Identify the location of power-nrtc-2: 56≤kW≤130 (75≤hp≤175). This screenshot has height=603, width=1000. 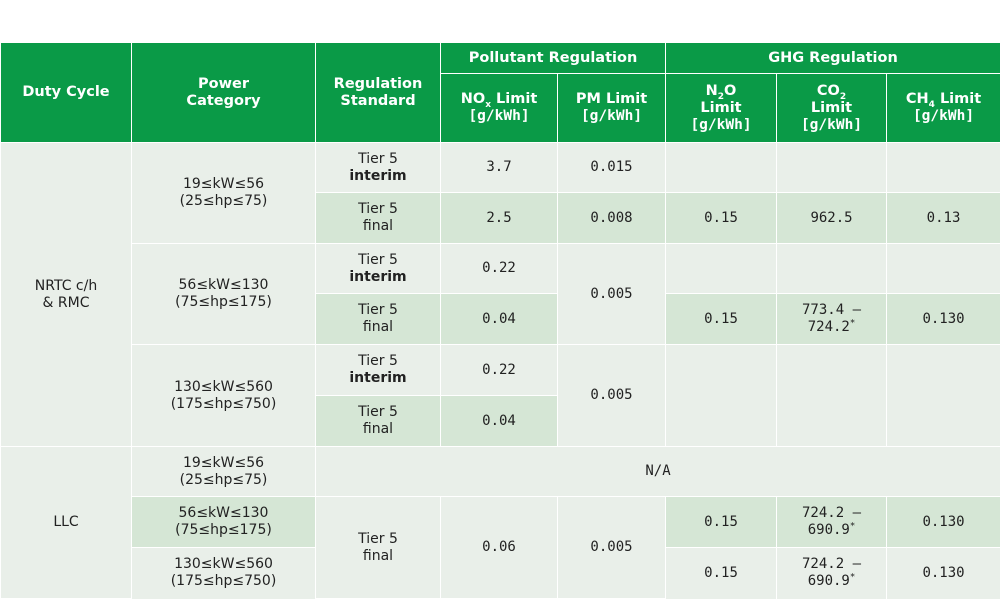
(223, 294).